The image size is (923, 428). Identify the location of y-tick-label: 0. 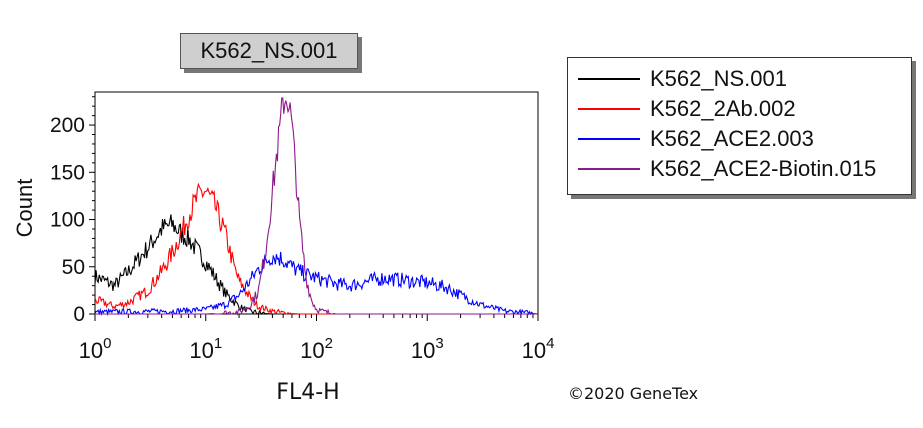
(79, 314).